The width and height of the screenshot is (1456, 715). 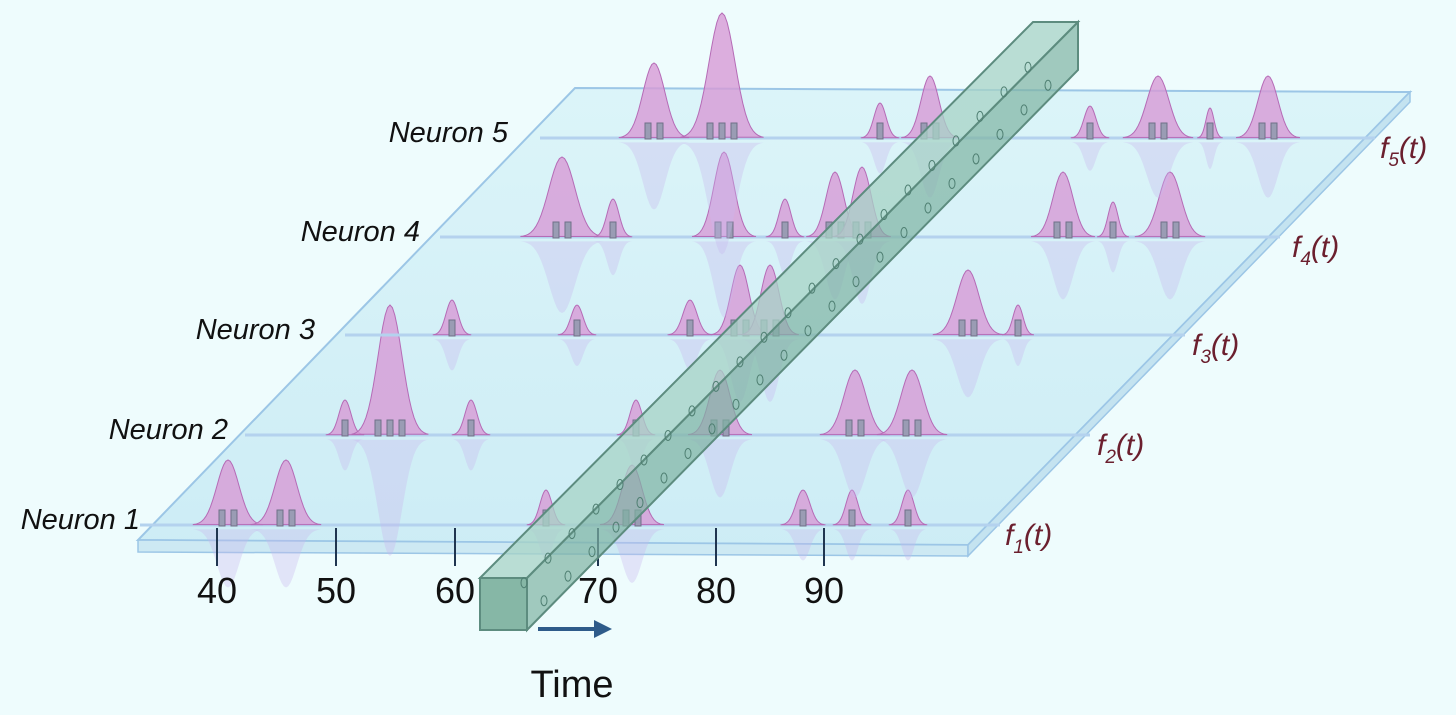 What do you see at coordinates (80, 520) in the screenshot?
I see `neuron-label: Neuron 1` at bounding box center [80, 520].